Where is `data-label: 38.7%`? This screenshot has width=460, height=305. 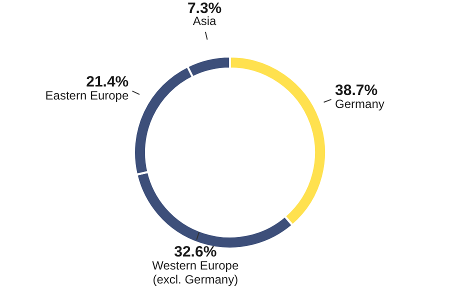 data-label: 38.7% is located at coordinates (356, 91).